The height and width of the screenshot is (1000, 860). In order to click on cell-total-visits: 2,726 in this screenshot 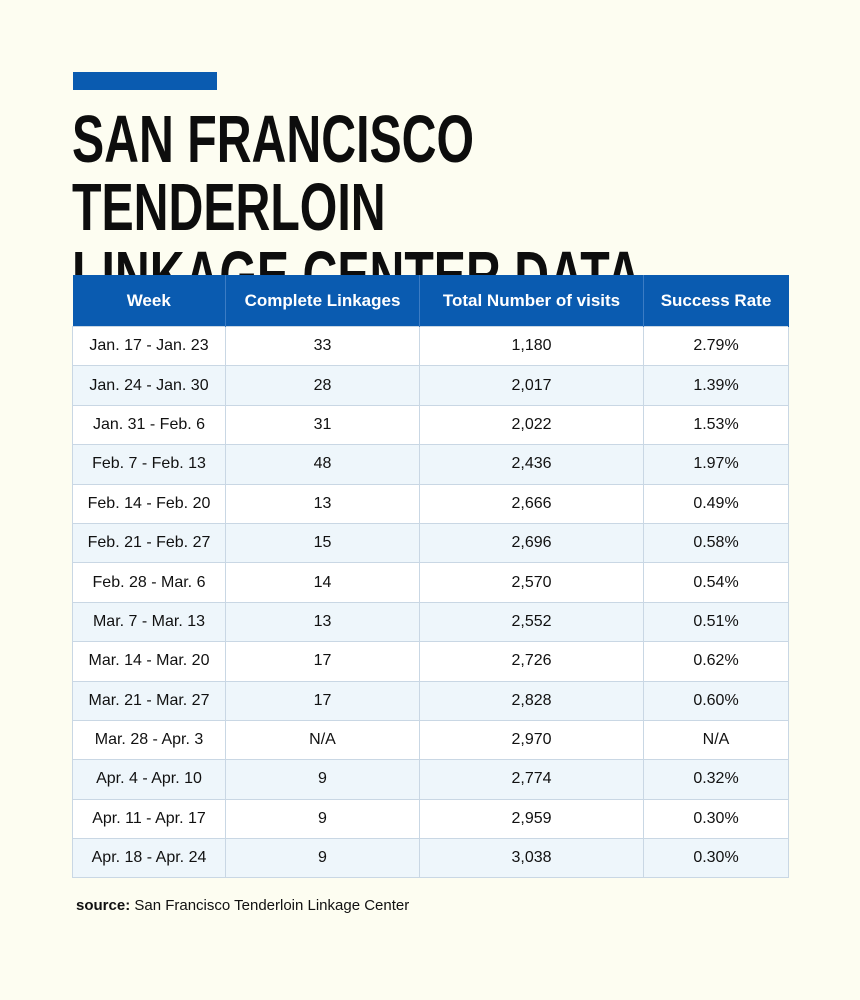, I will do `click(531, 661)`.